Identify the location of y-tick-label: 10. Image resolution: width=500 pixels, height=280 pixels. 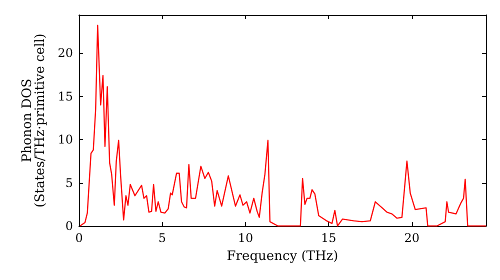
(65, 139).